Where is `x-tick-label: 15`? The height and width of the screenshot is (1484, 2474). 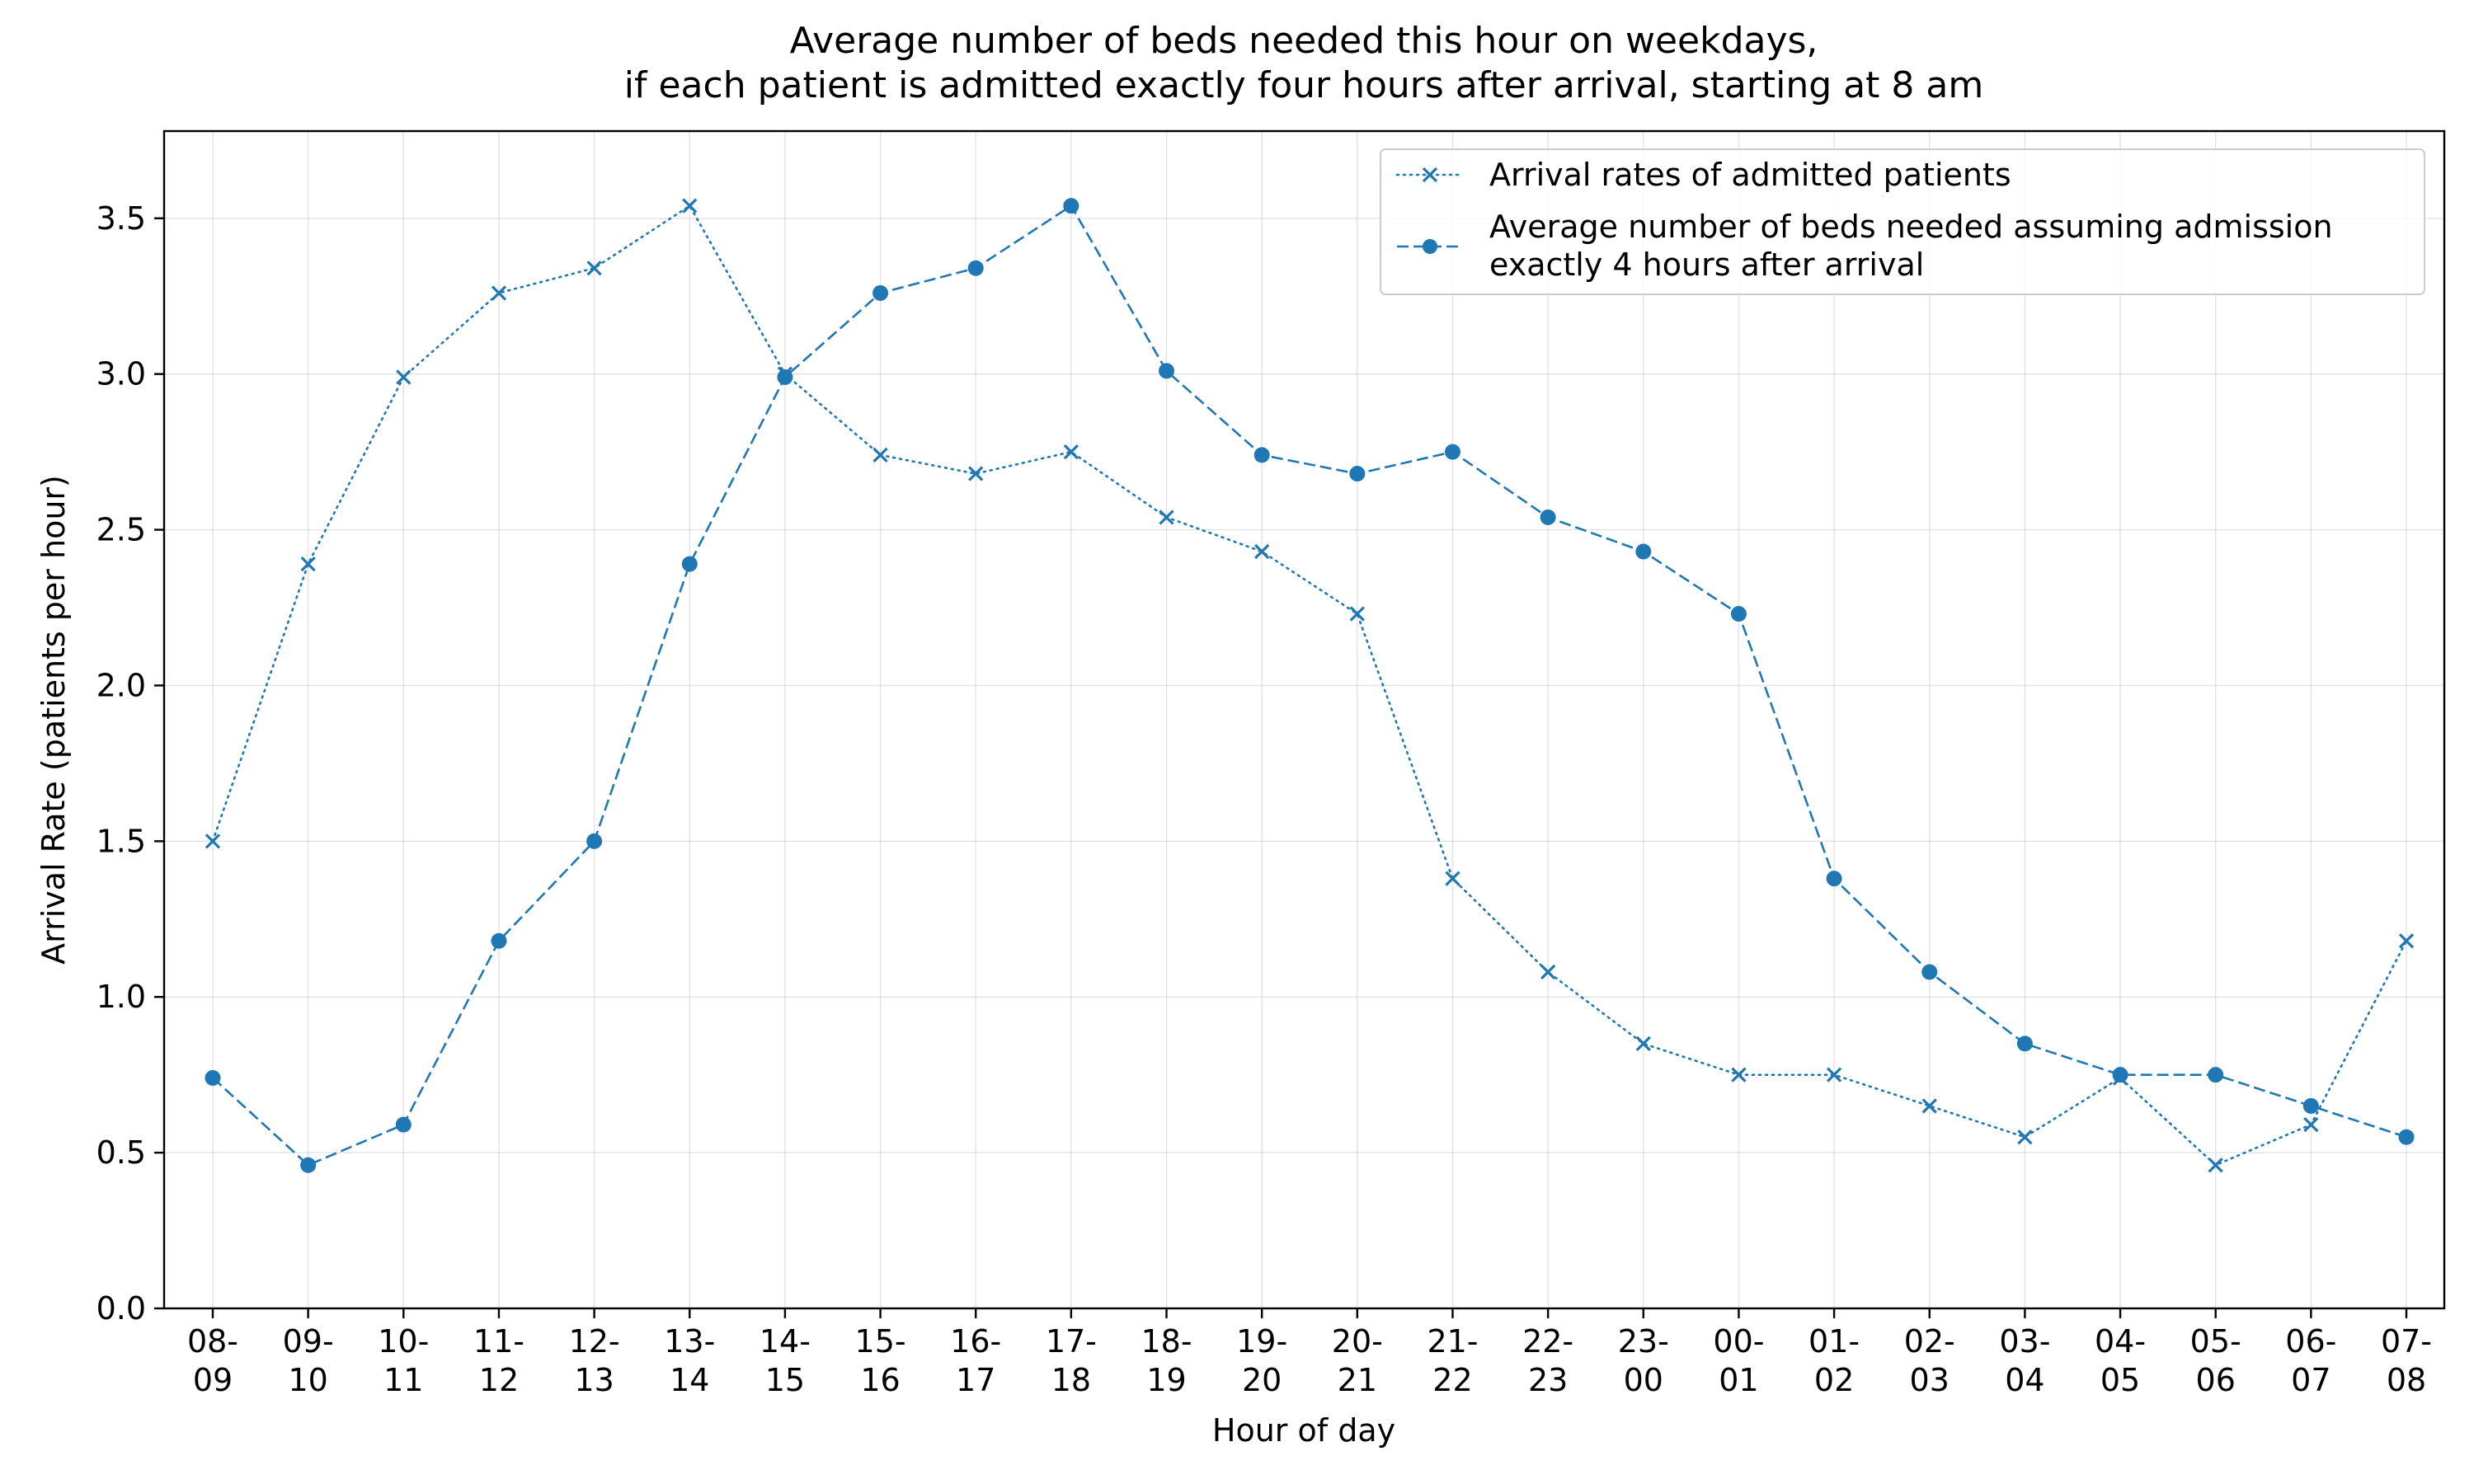
x-tick-label: 15 is located at coordinates (785, 1380).